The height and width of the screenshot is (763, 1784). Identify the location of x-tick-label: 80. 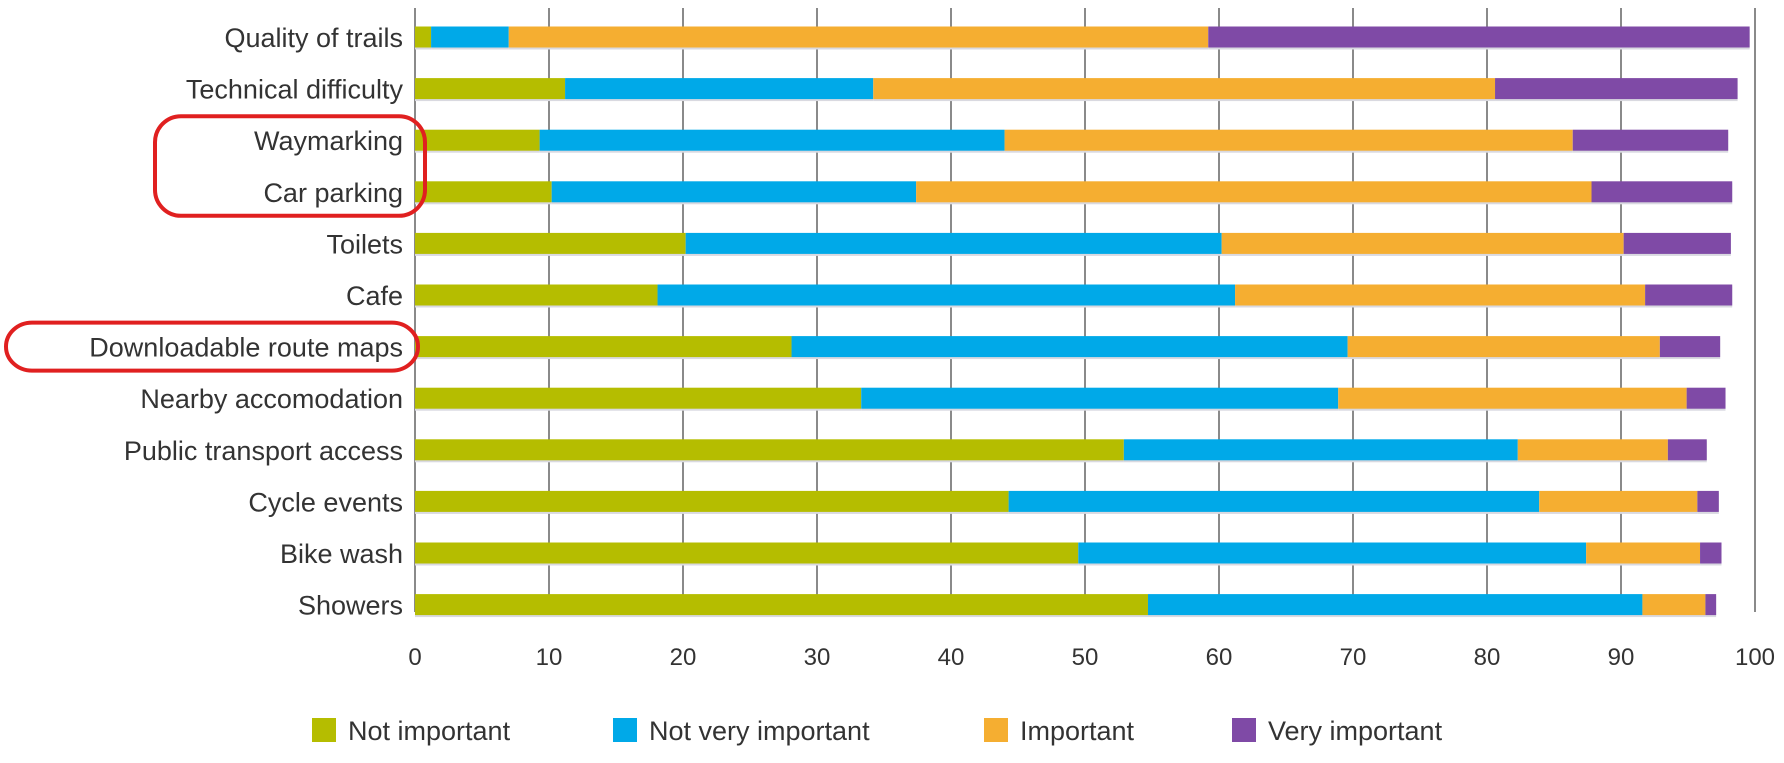
(1487, 657).